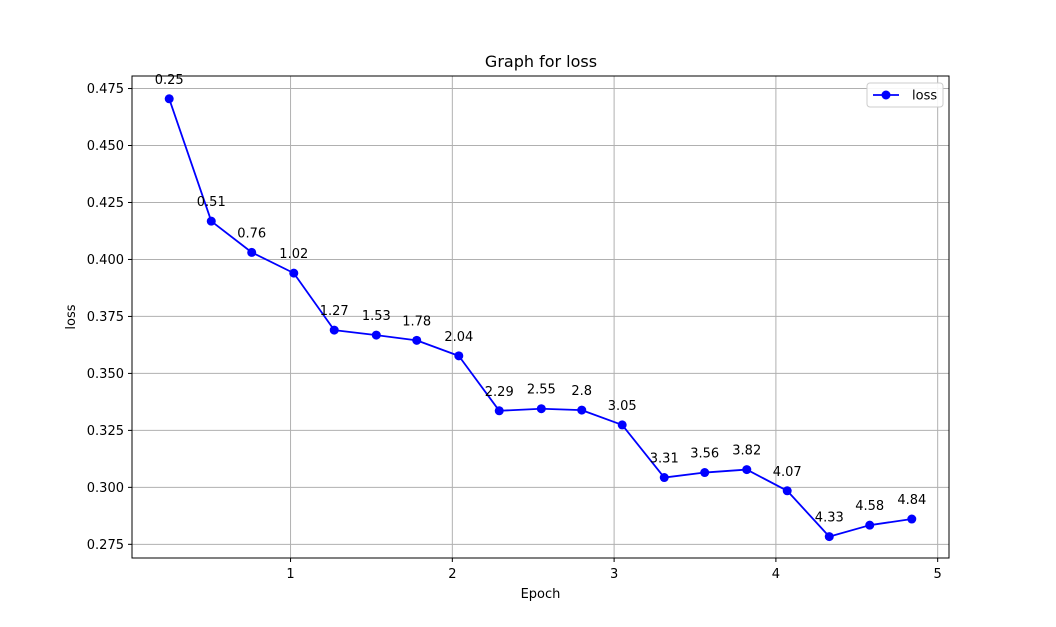  I want to click on legend-marker, so click(886, 95).